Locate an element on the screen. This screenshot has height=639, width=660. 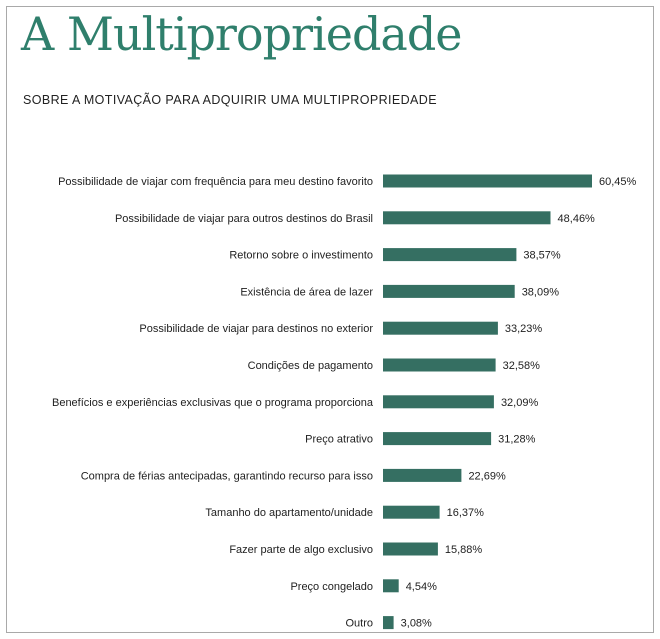
category-label: Fazer parte de algo exclusivo is located at coordinates (301, 550).